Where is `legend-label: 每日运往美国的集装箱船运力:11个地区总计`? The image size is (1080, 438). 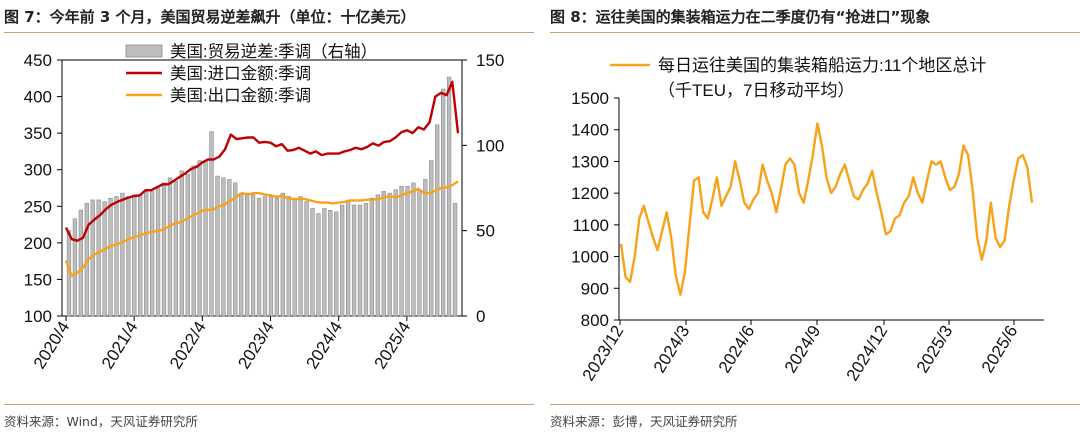 legend-label: 每日运往美国的集装箱船运力:11个地区总计 is located at coordinates (822, 65).